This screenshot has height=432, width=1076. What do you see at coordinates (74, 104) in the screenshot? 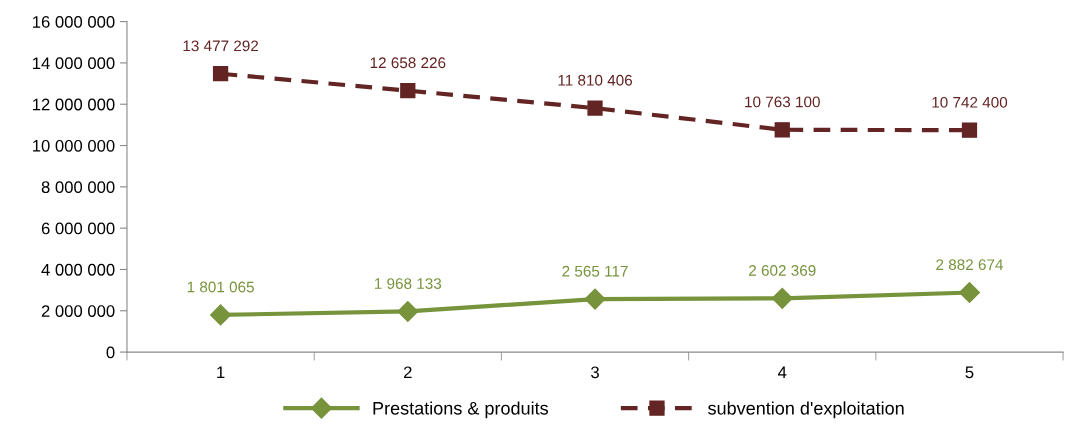
I see `y-tick-label: 12 000 000` at bounding box center [74, 104].